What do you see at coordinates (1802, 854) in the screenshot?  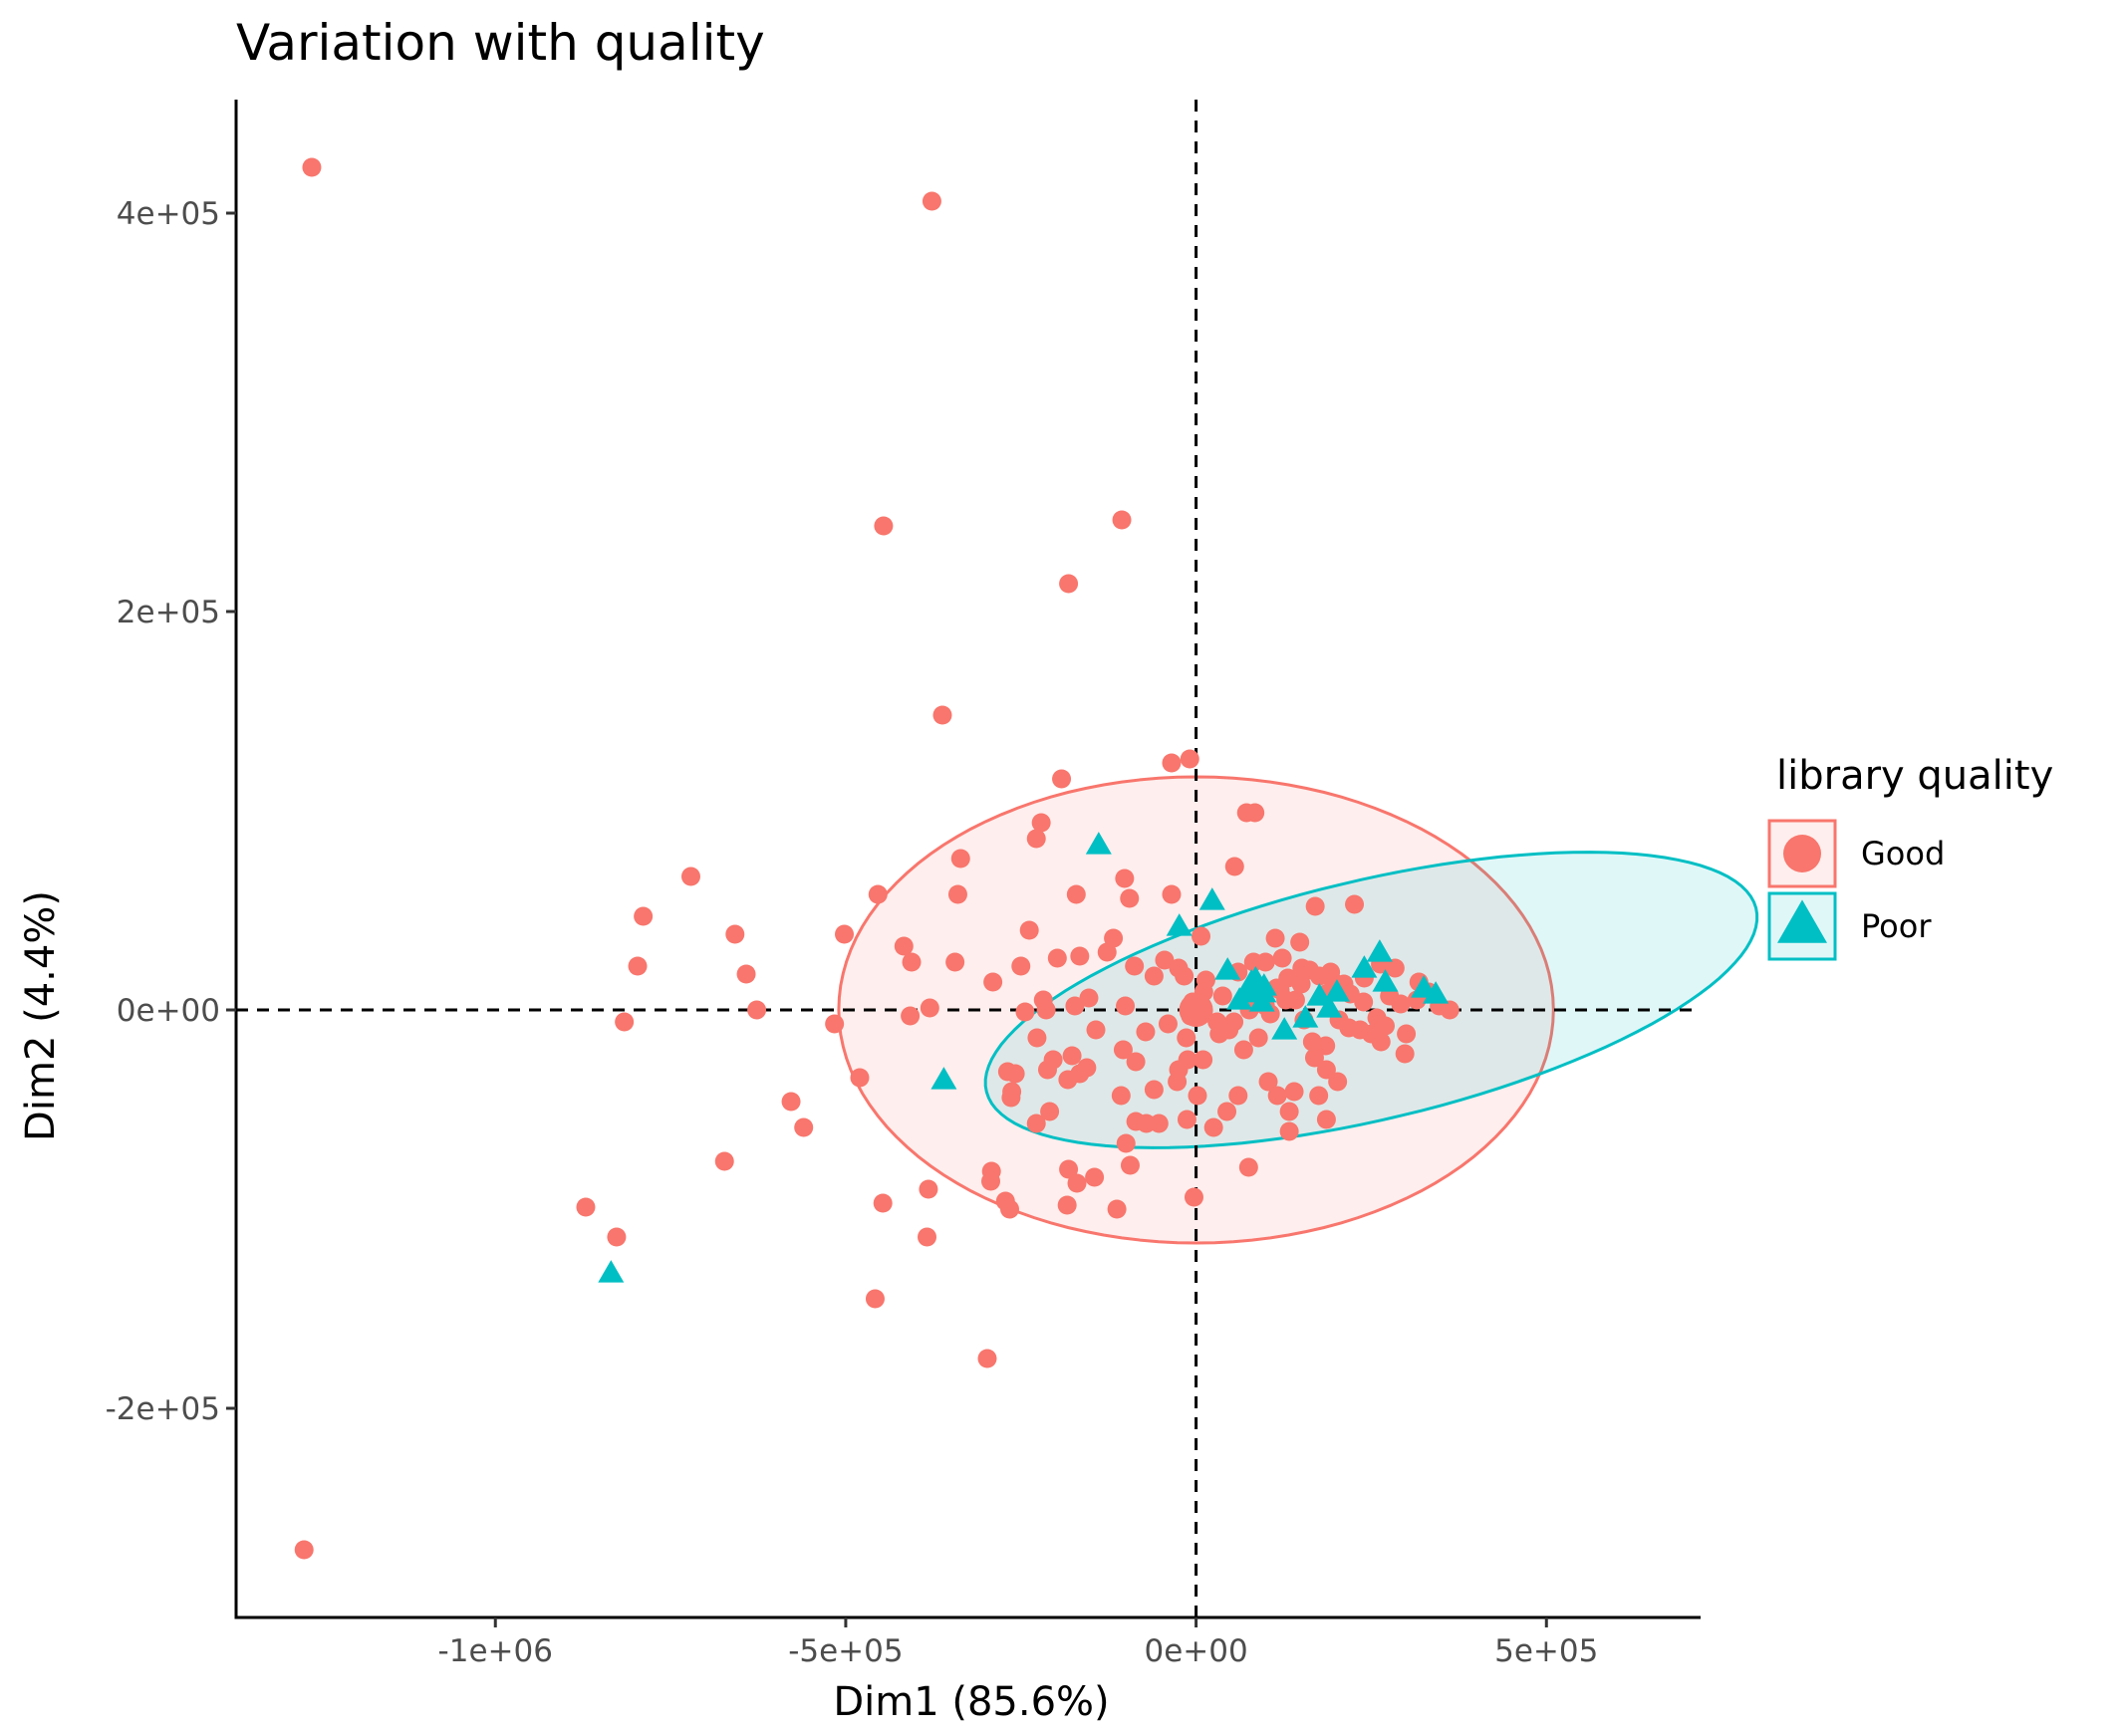 I see `legend-marker-good` at bounding box center [1802, 854].